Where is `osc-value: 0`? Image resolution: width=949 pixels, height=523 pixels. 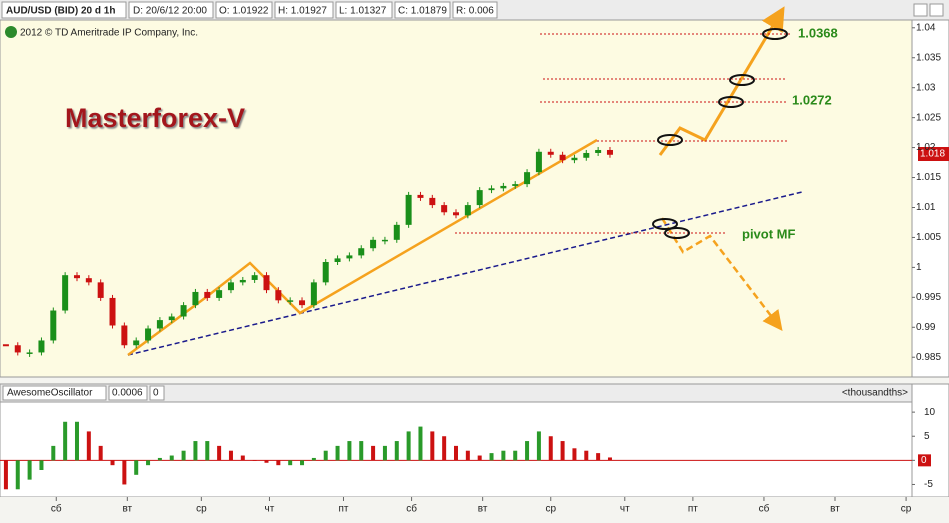 osc-value: 0 is located at coordinates (156, 393).